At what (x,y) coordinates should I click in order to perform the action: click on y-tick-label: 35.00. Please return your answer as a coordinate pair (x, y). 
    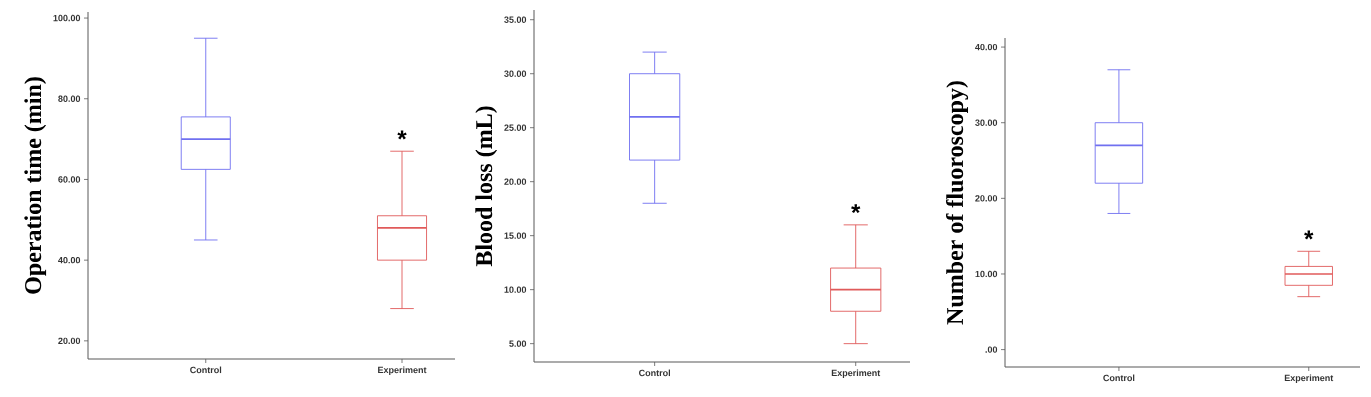
    Looking at the image, I should click on (515, 19).